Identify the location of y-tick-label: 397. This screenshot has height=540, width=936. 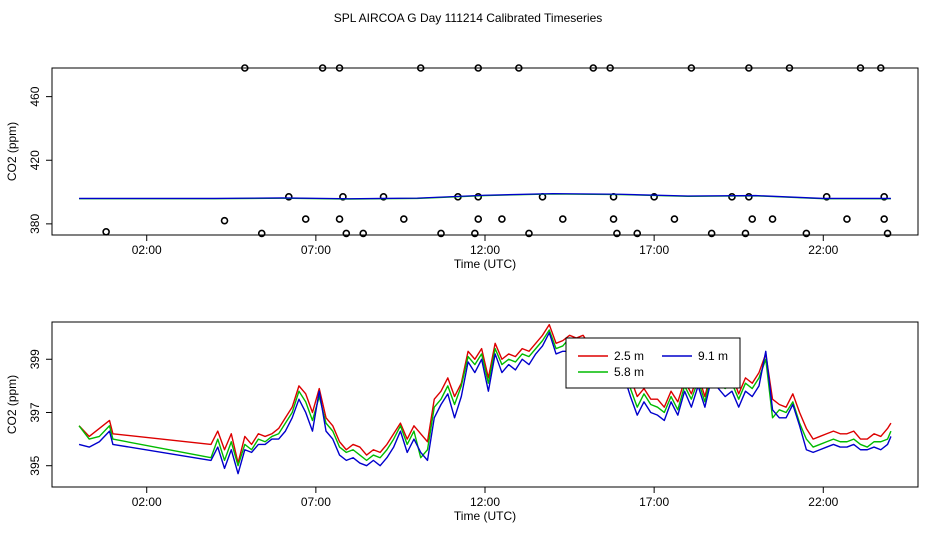
(35, 412).